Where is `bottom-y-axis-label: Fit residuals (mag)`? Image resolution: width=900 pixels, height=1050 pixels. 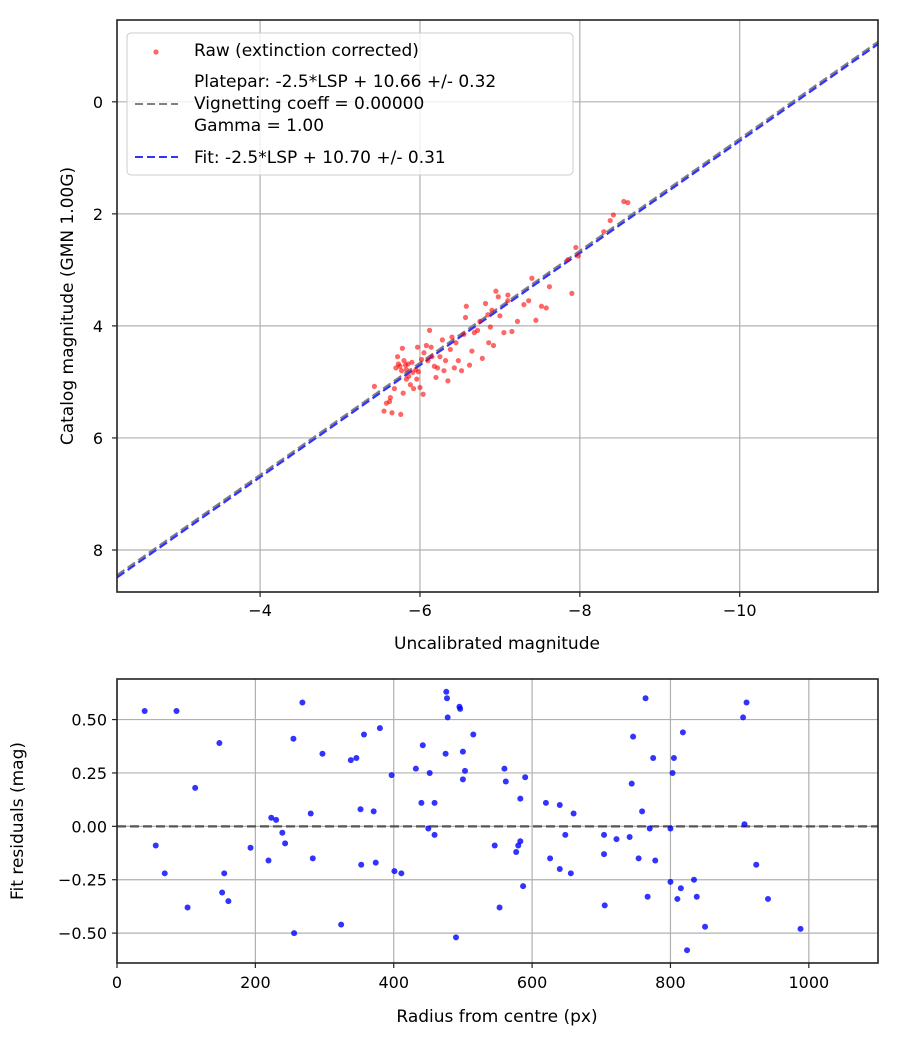 bottom-y-axis-label: Fit residuals (mag) is located at coordinates (18, 821).